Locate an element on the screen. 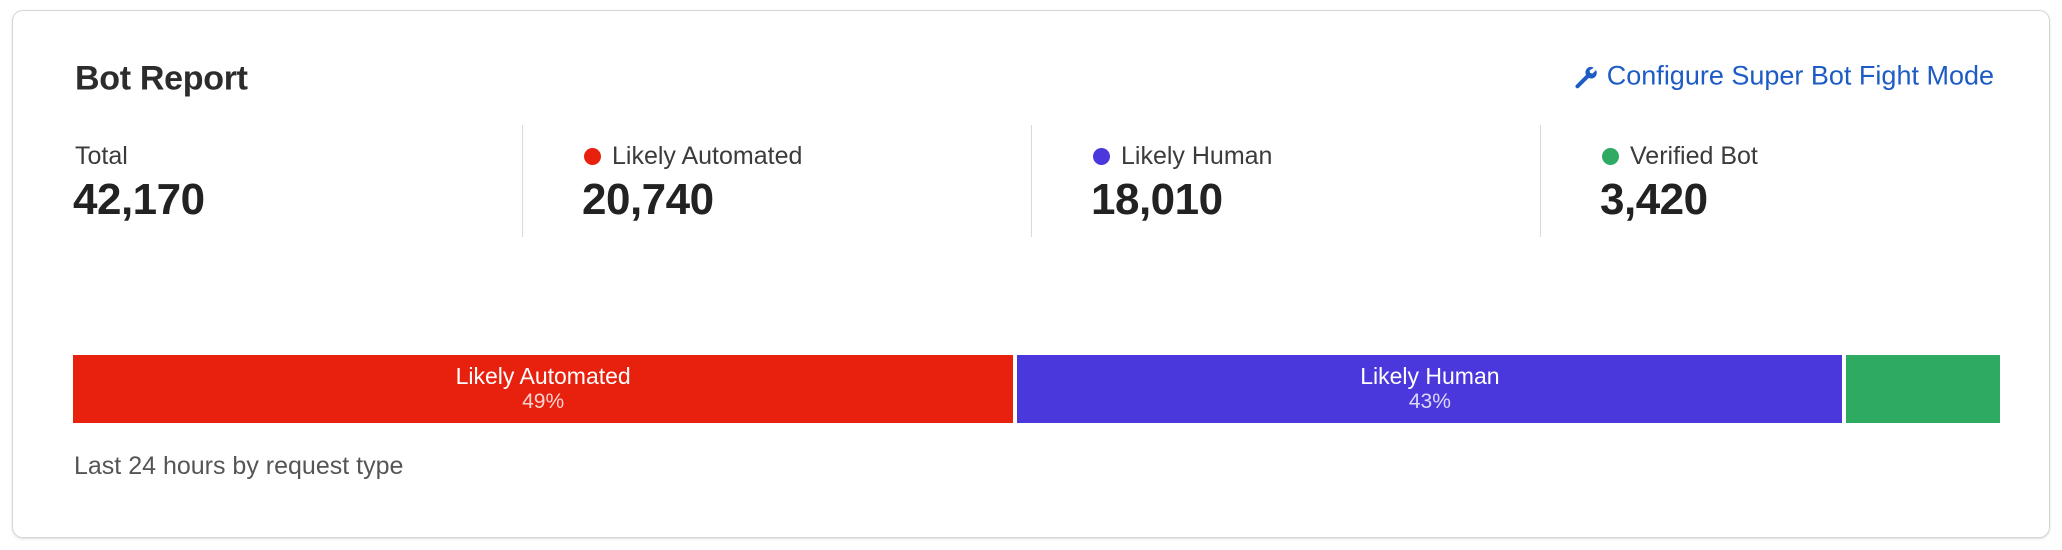  configure-link-label: Configure Super Bot Fight Mode is located at coordinates (1800, 75).